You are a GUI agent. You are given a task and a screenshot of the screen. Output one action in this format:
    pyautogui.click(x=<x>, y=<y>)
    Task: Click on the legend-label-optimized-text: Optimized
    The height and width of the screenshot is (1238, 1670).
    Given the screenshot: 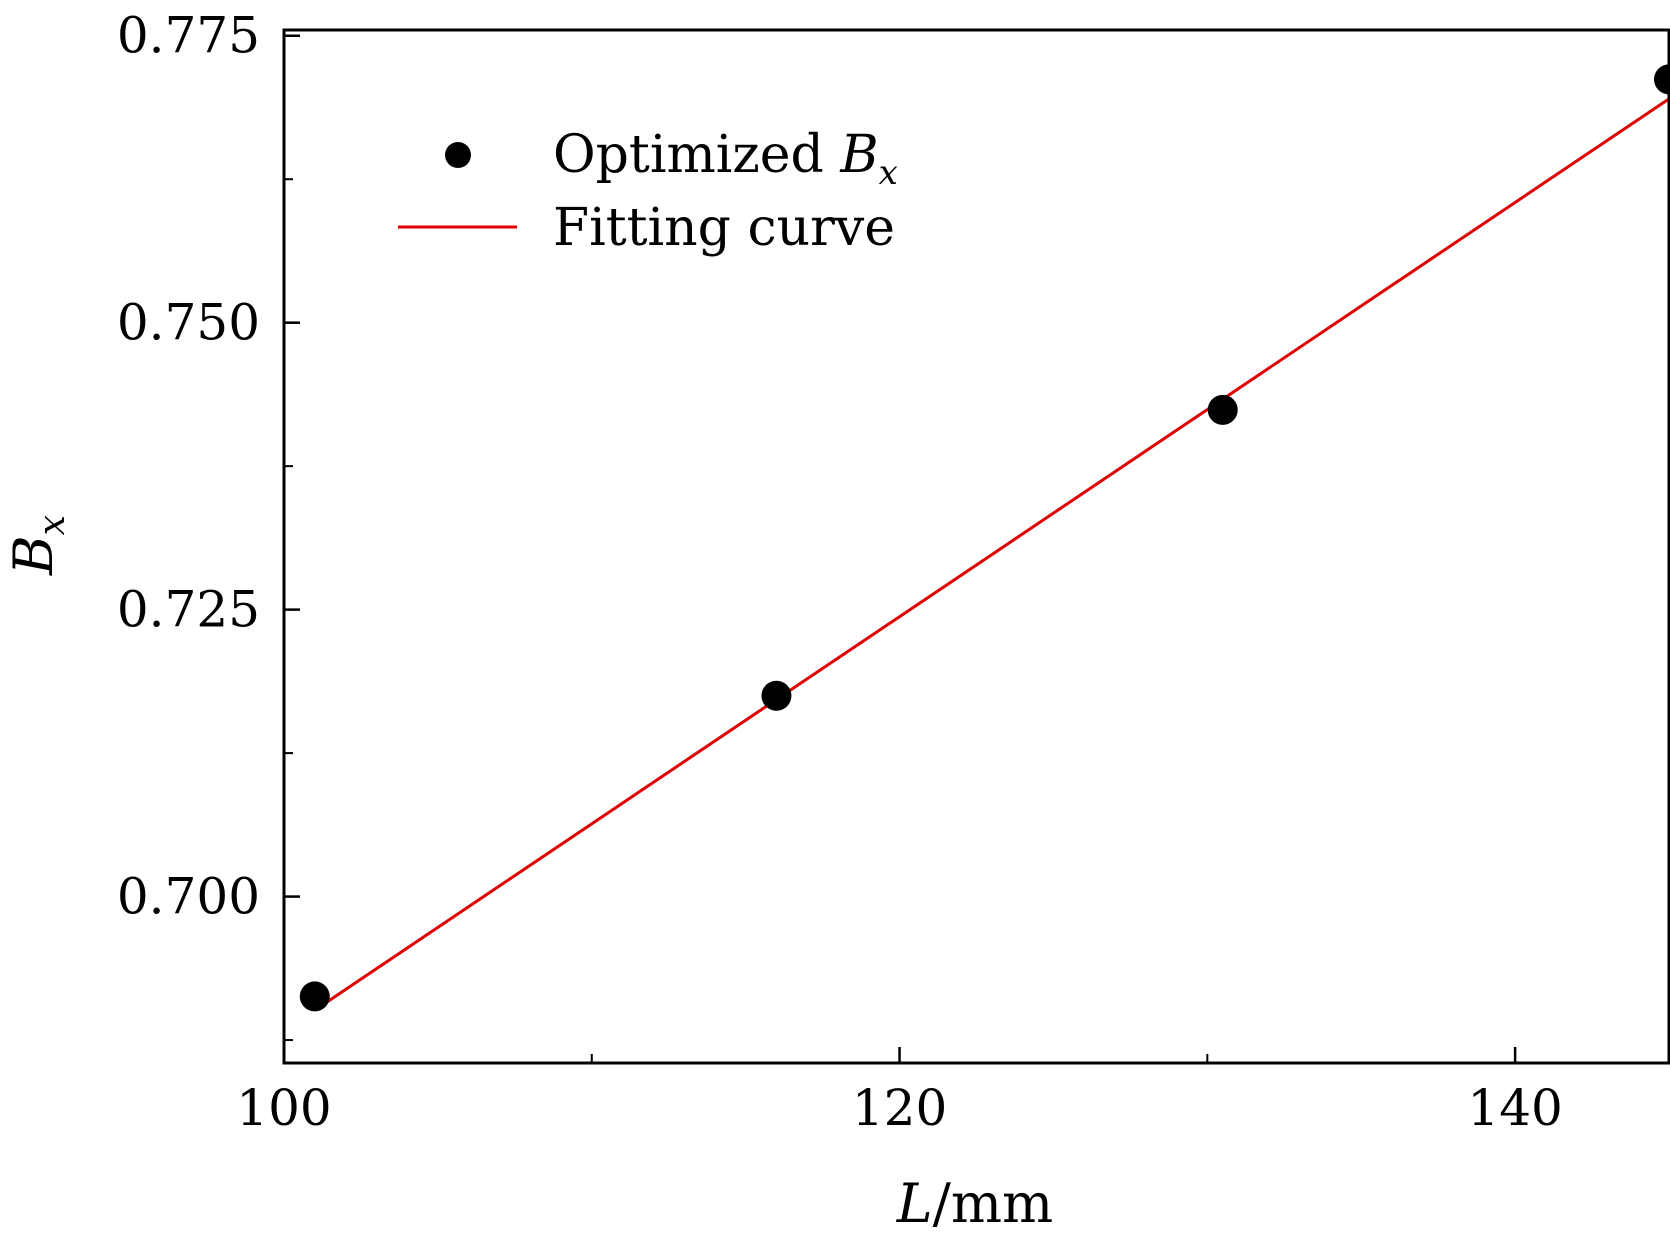 What is the action you would take?
    pyautogui.click(x=696, y=155)
    